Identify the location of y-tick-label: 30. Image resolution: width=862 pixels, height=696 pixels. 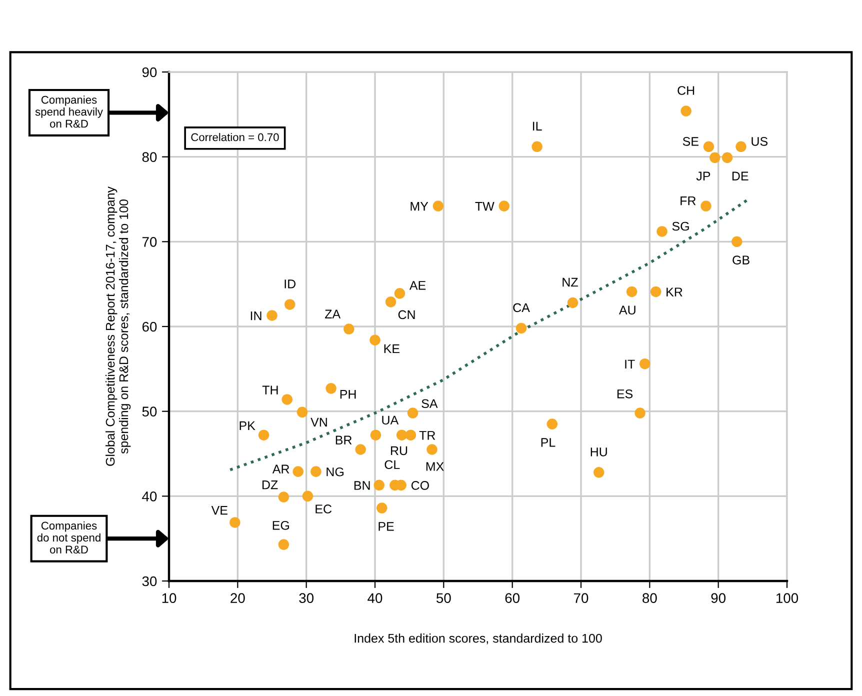
(149, 581).